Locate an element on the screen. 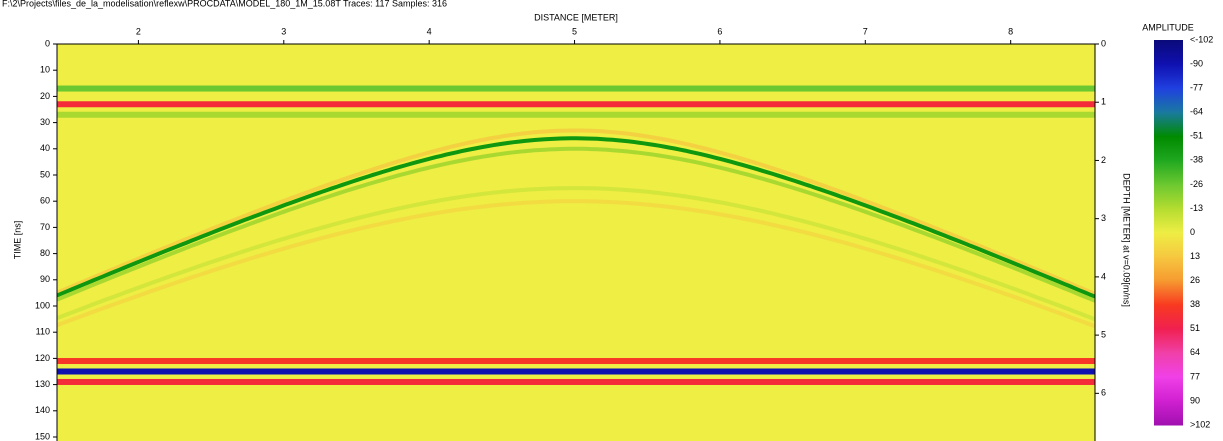 Image resolution: width=1223 pixels, height=441 pixels. y-tick-label: 110 is located at coordinates (43, 332).